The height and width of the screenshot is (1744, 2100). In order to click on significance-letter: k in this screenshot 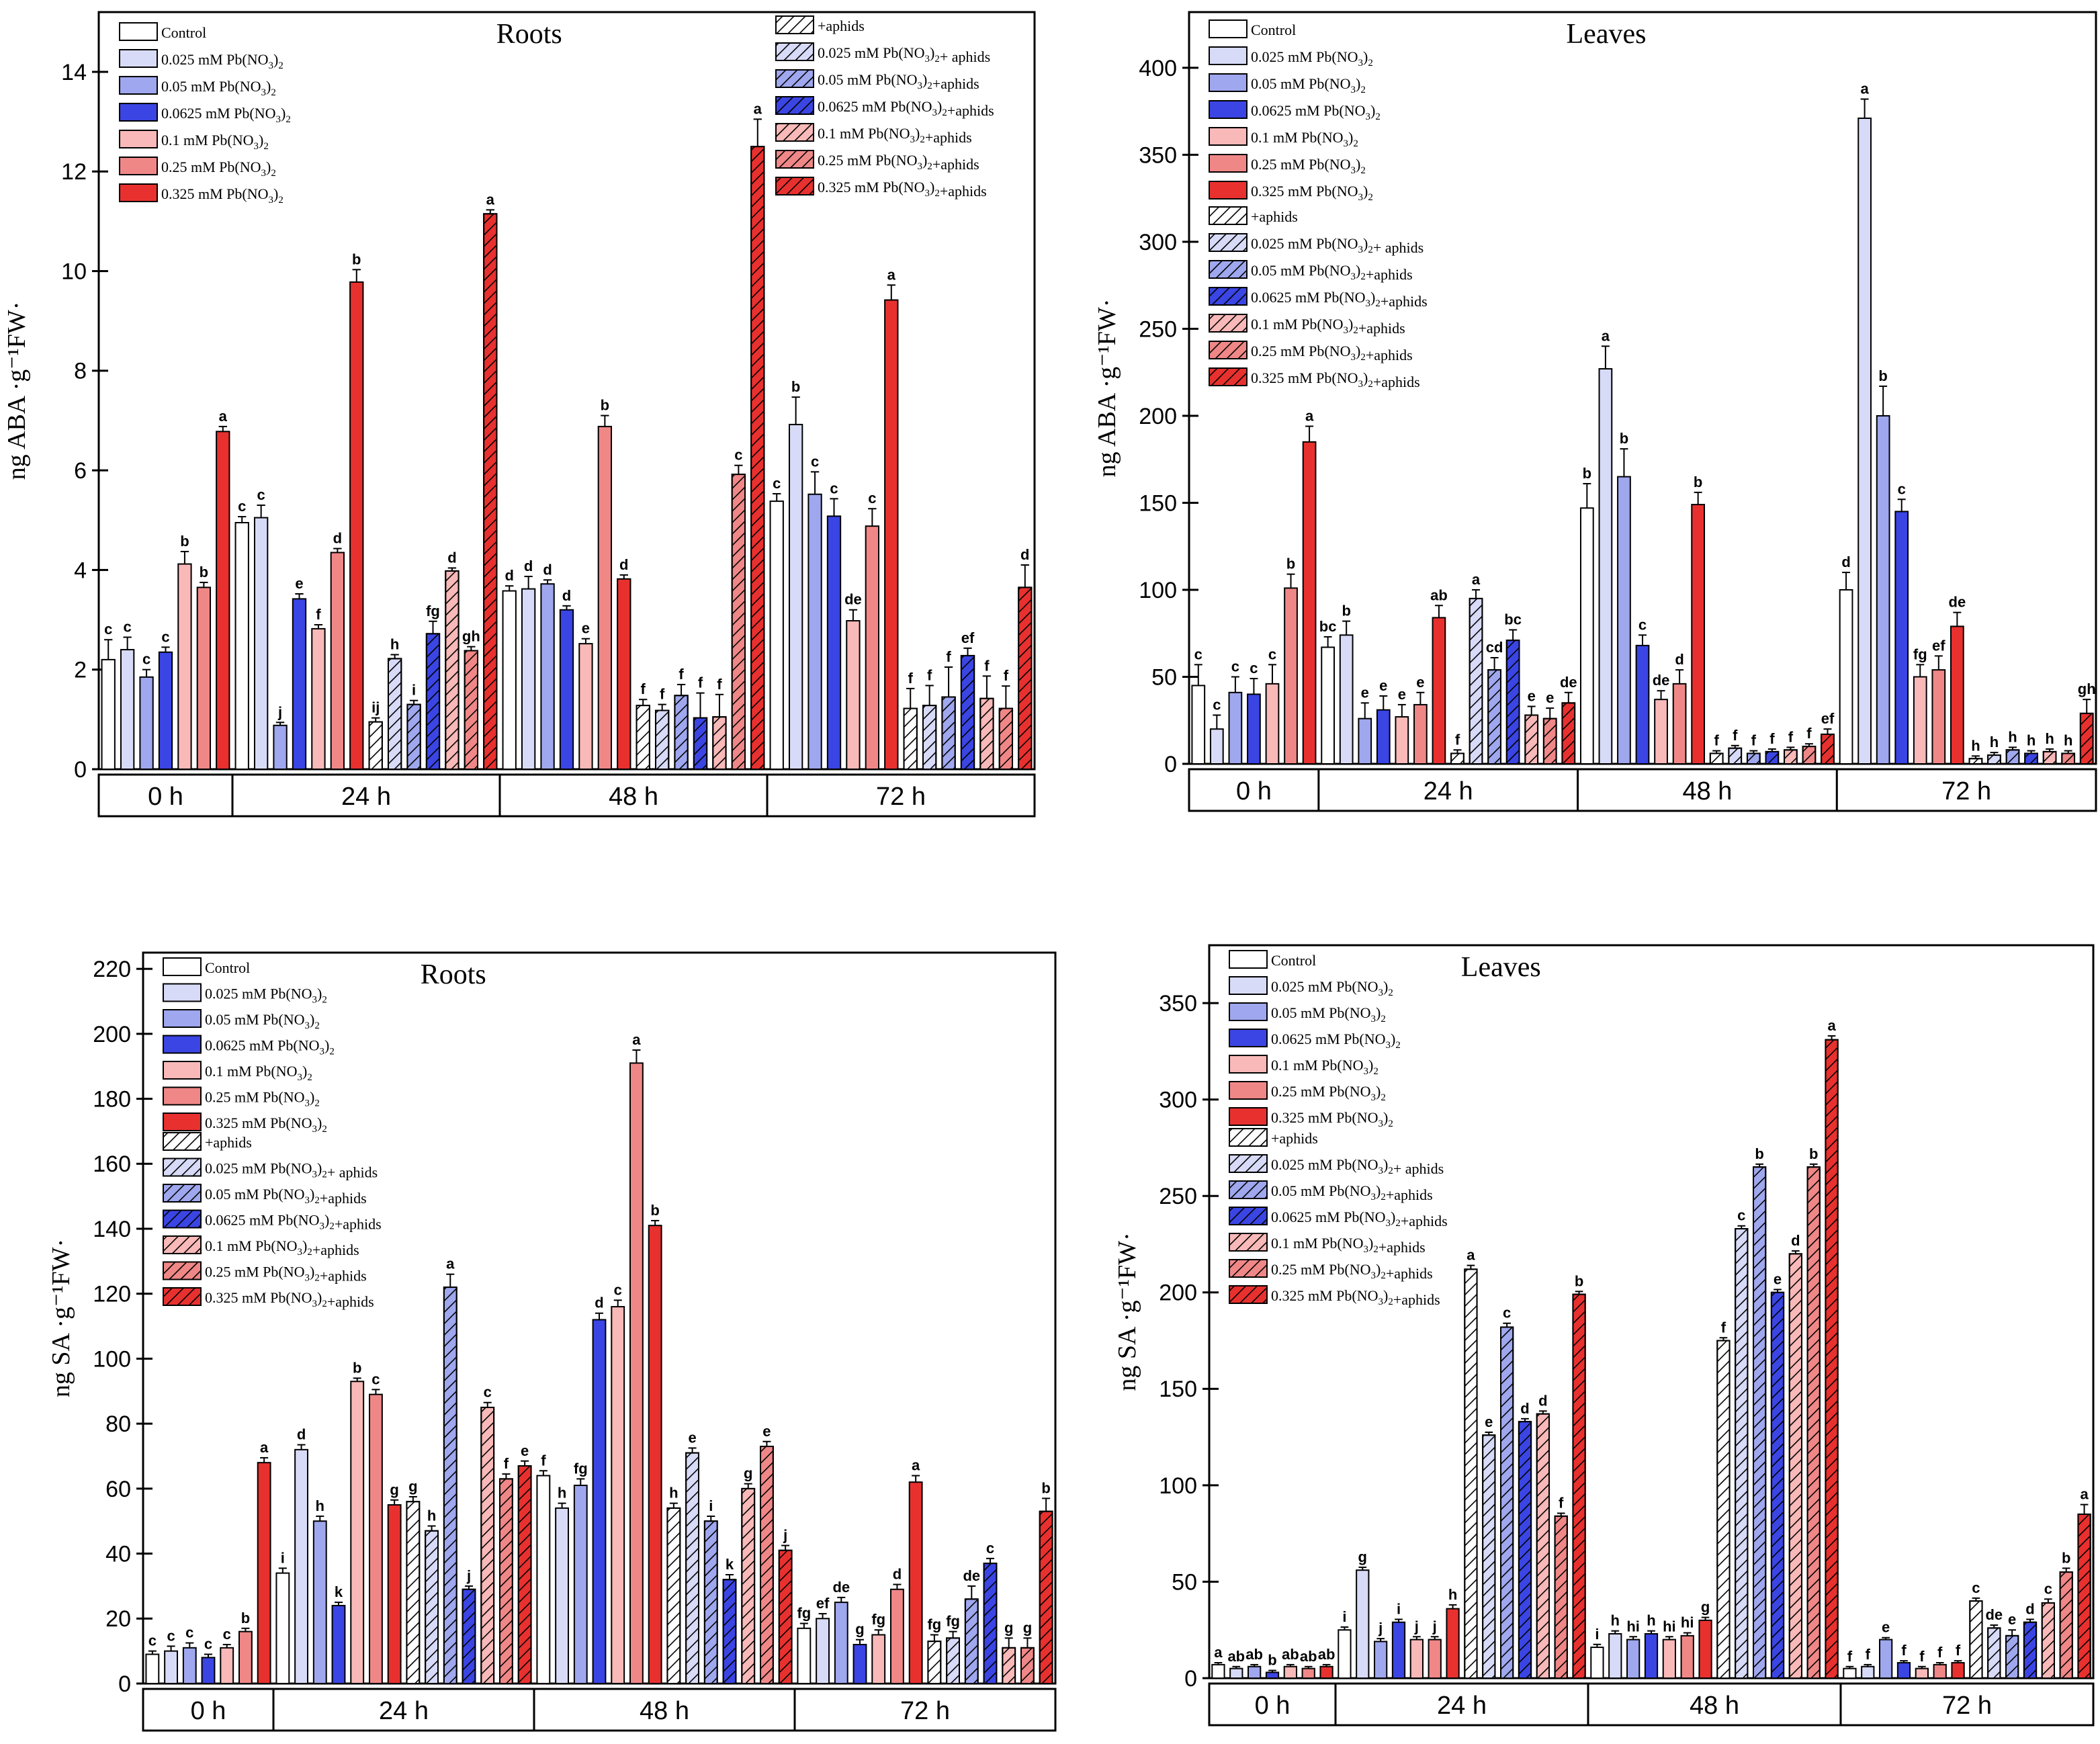, I will do `click(339, 1592)`.